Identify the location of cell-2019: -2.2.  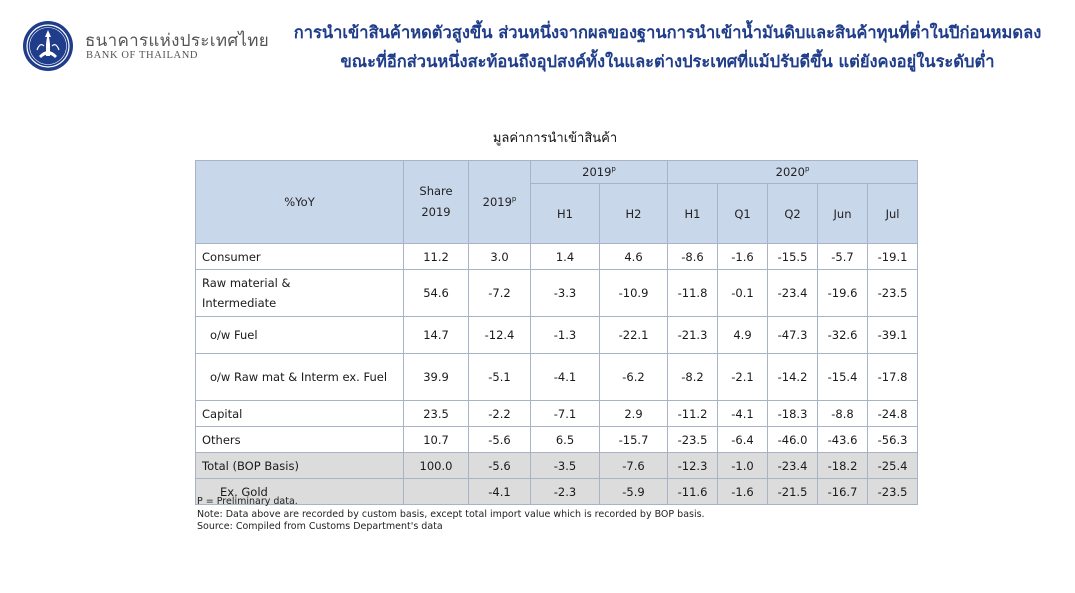
(499, 413).